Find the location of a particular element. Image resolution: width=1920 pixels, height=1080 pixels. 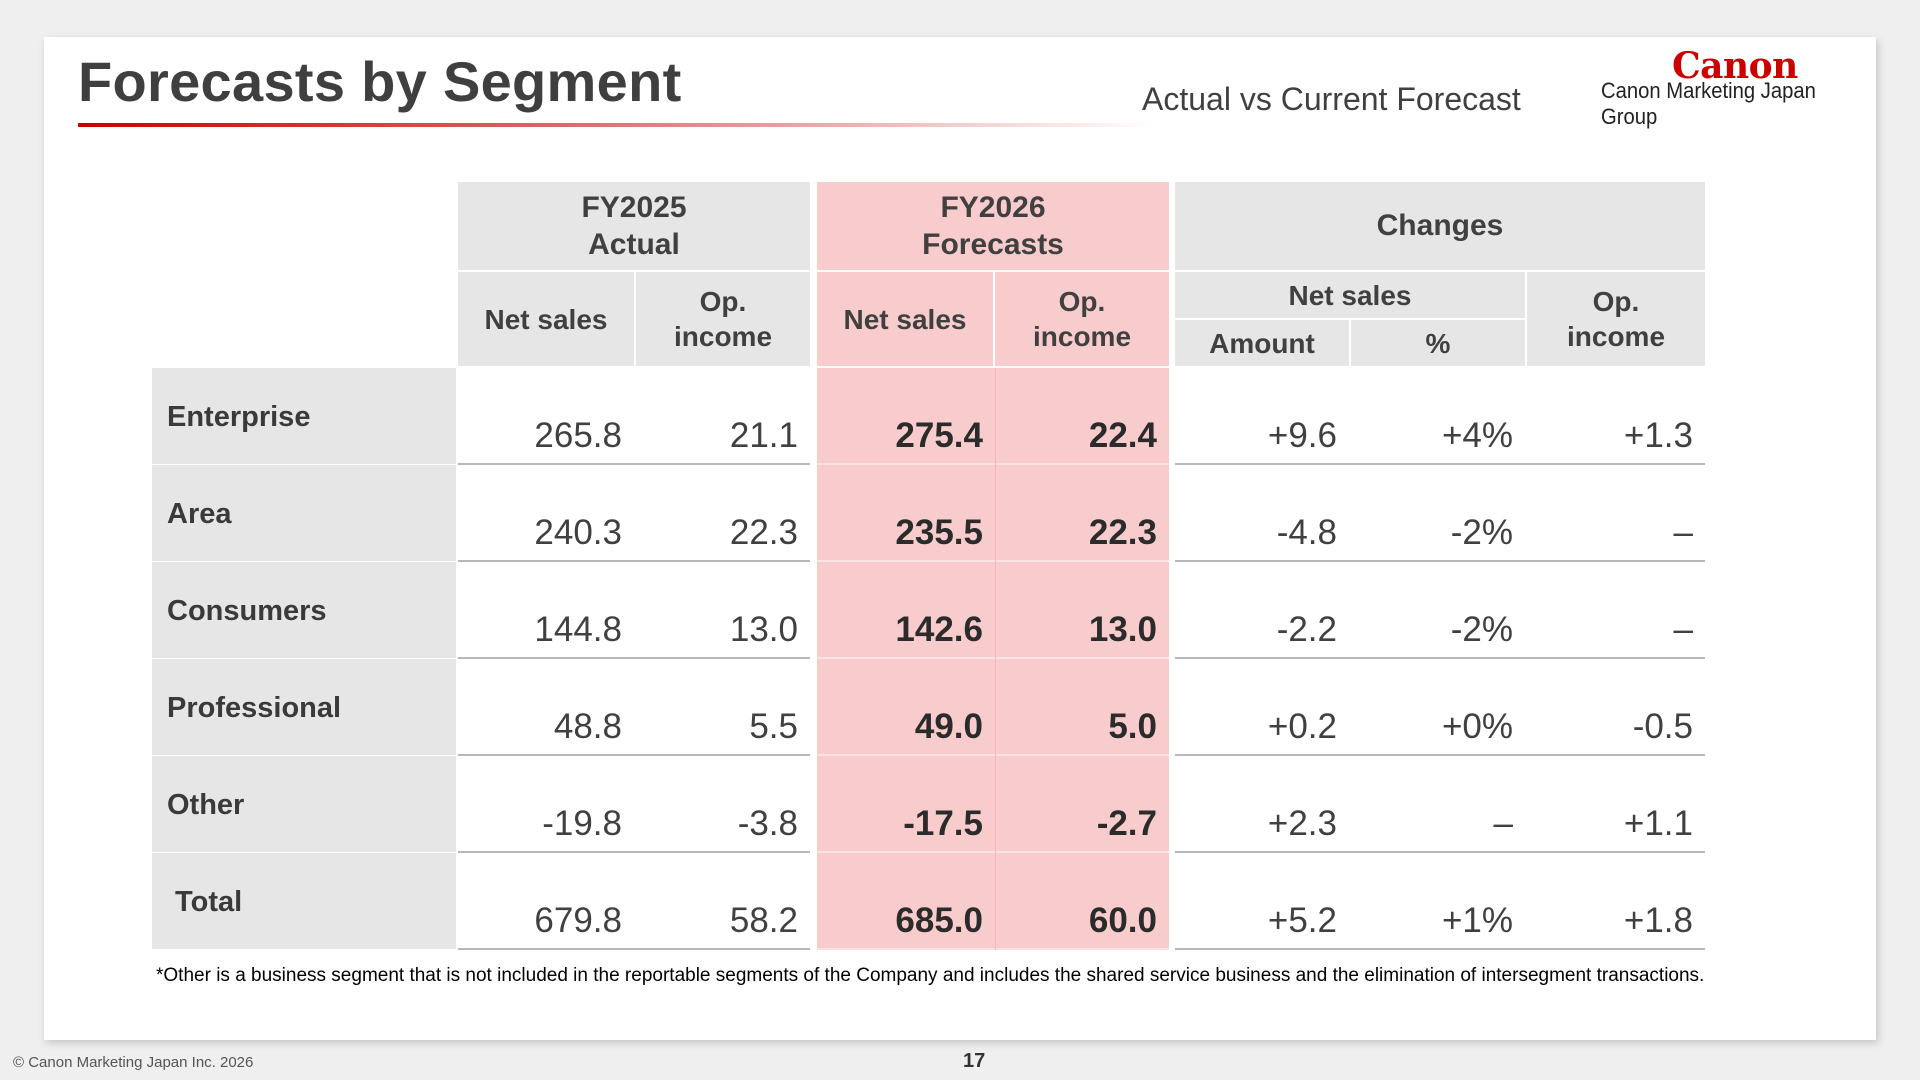

subheader-fy2025-op-income: Op. income is located at coordinates (723, 319).